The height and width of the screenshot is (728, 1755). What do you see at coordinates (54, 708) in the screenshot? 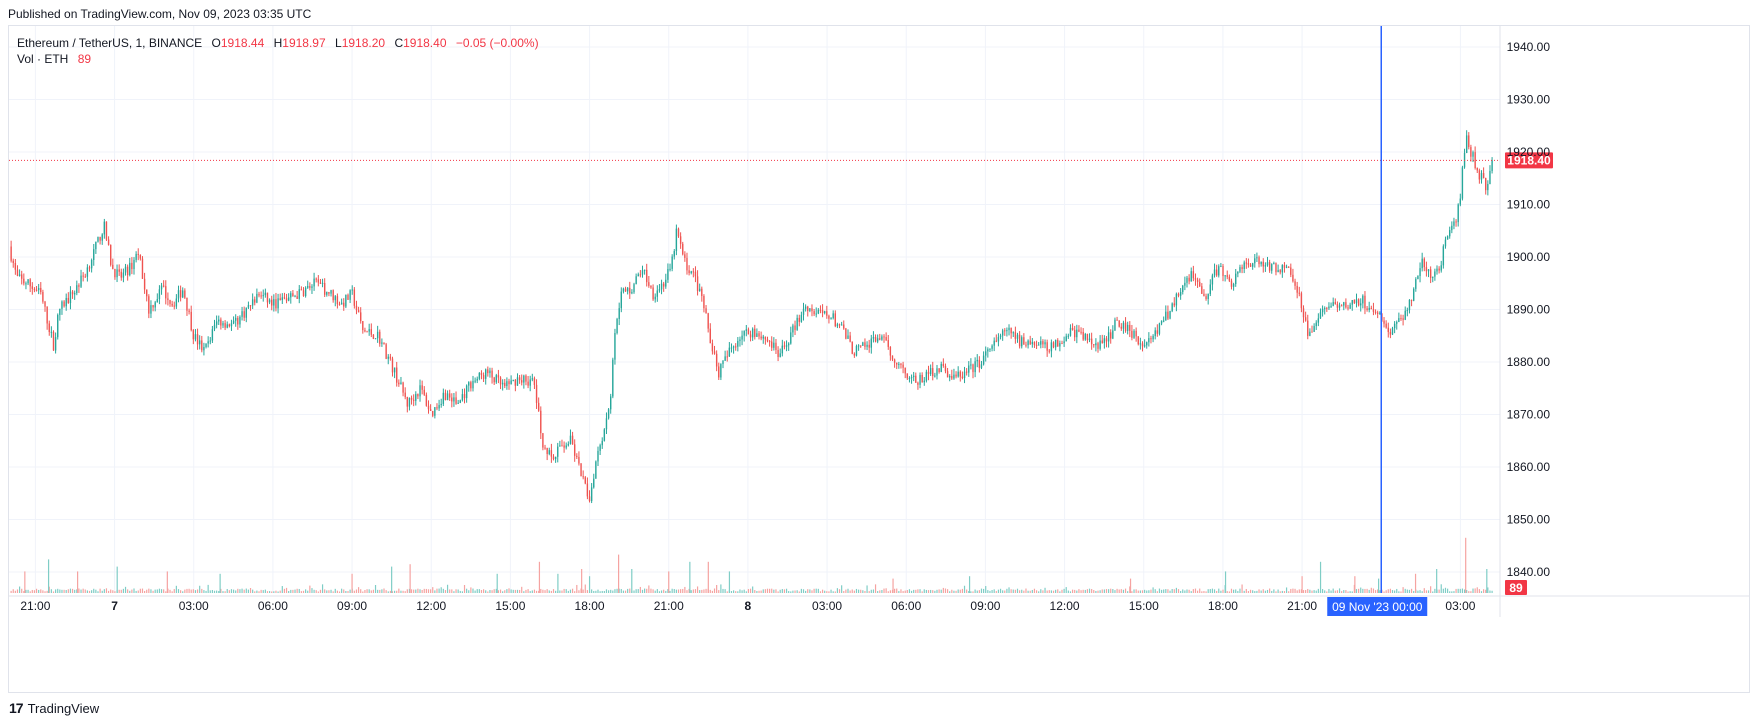
I see `footer: 17 TradingView` at bounding box center [54, 708].